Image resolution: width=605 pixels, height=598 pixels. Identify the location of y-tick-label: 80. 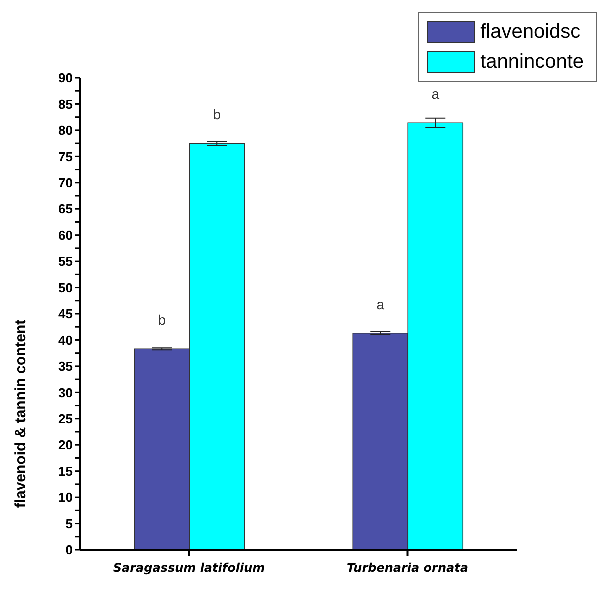
(65, 130).